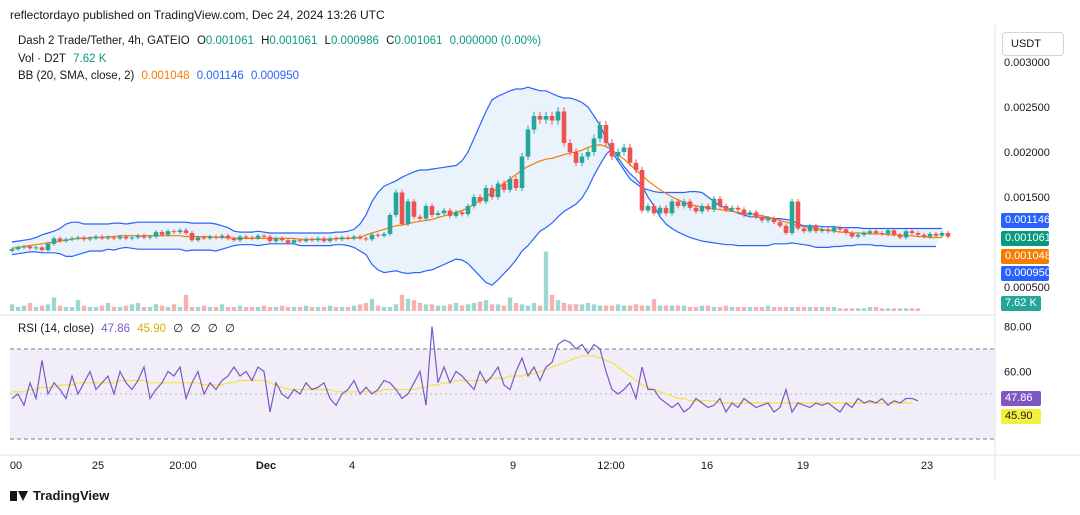 The width and height of the screenshot is (1080, 515). I want to click on price-tag: 0.001146, so click(1025, 220).